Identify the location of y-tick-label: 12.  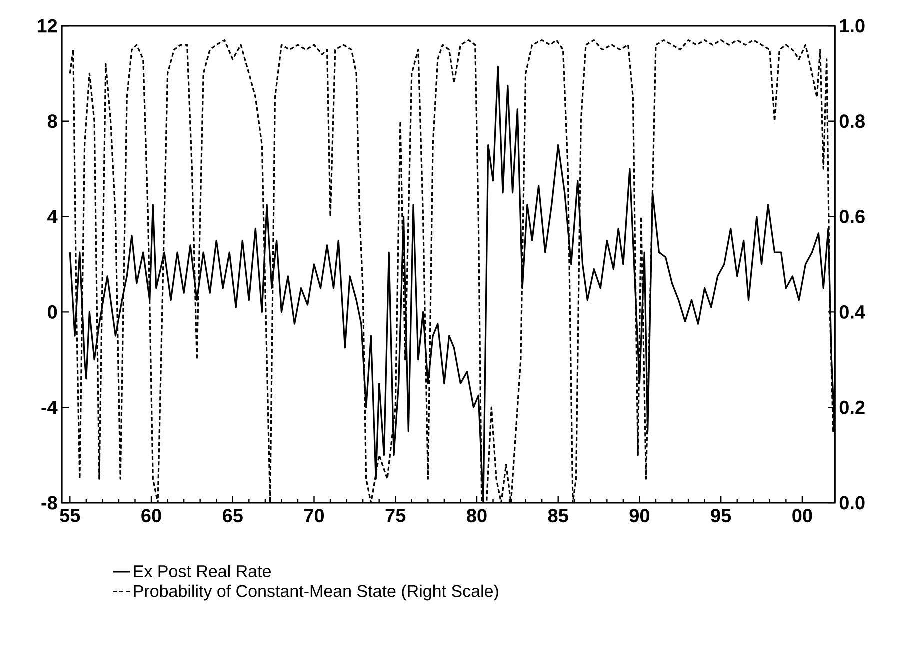
(48, 26).